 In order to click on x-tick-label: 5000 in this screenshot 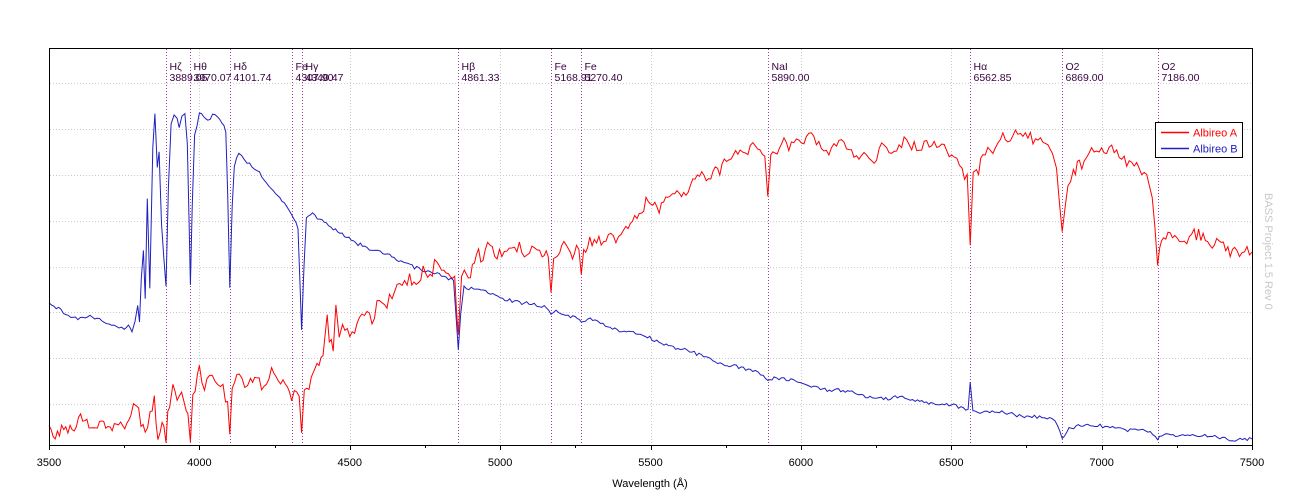, I will do `click(500, 463)`.